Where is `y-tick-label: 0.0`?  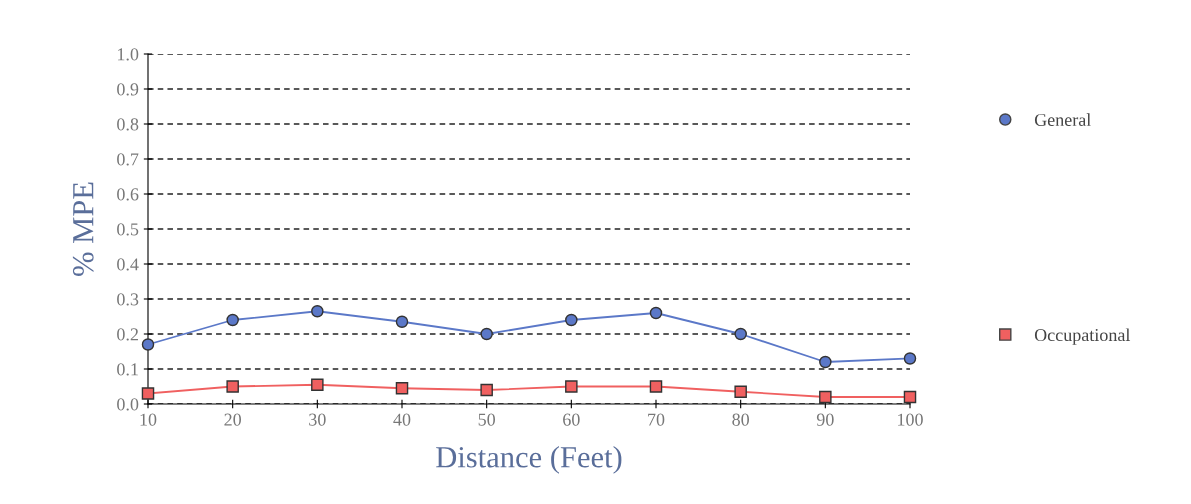
y-tick-label: 0.0 is located at coordinates (128, 404).